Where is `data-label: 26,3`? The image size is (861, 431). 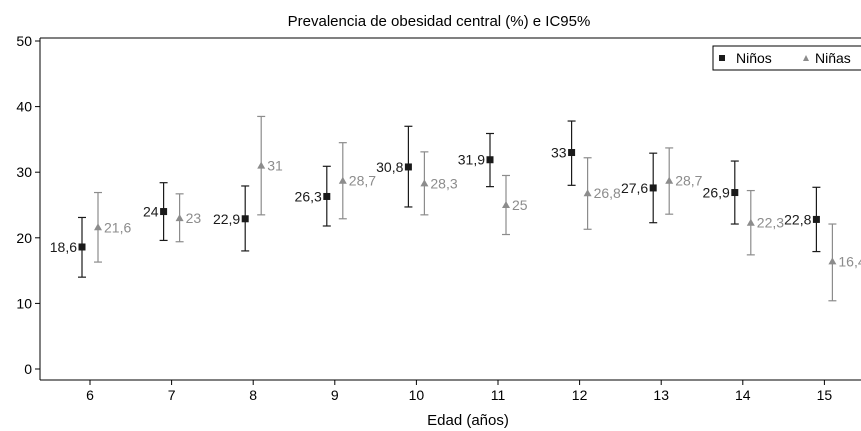
data-label: 26,3 is located at coordinates (308, 196).